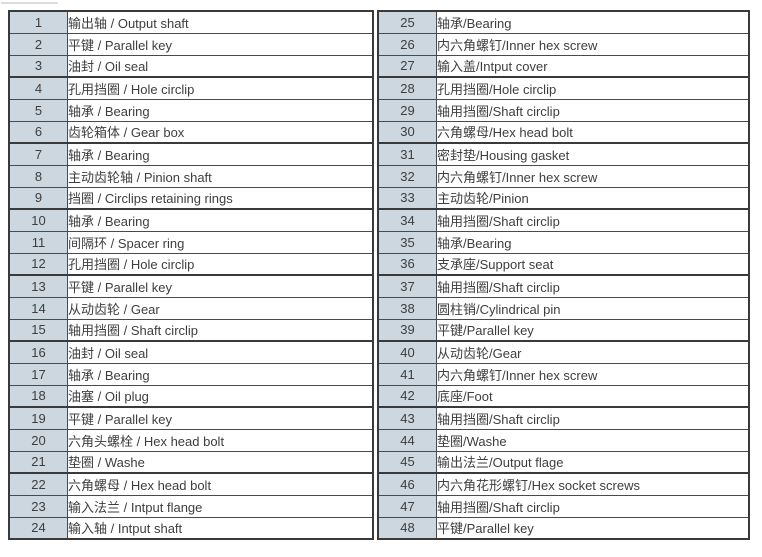 This screenshot has width=762, height=557. Describe the element at coordinates (407, 242) in the screenshot. I see `part-number-cell: 35` at that location.